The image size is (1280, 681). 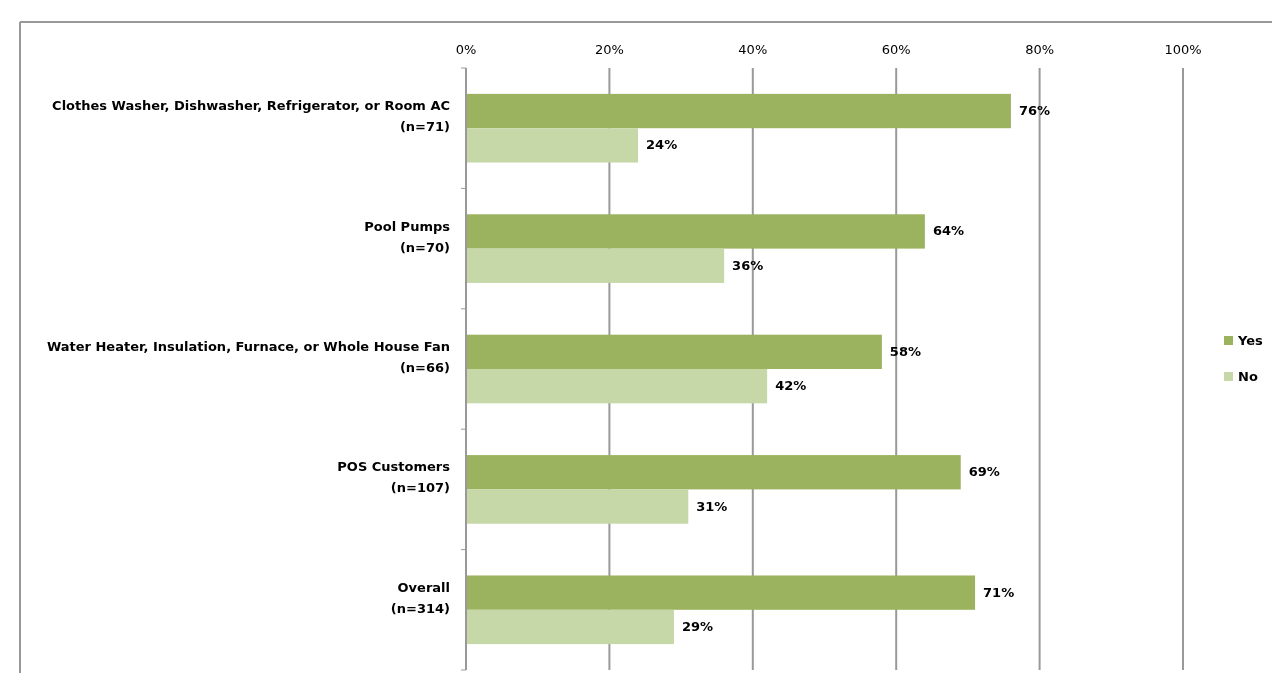 I want to click on y-tick-label: Pool Pumps (n=70), so click(x=407, y=236).